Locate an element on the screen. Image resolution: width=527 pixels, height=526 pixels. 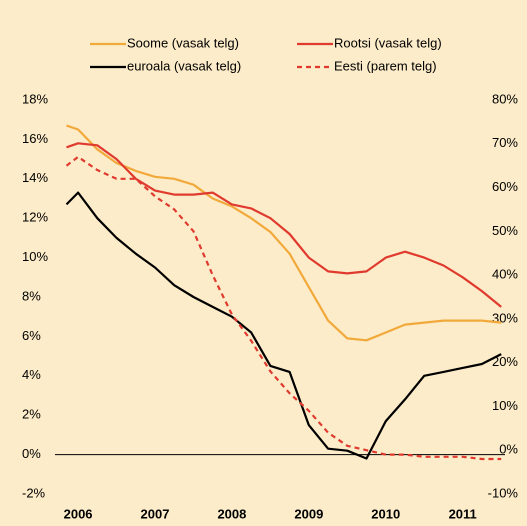
y-tick-label: 12% is located at coordinates (35, 217).